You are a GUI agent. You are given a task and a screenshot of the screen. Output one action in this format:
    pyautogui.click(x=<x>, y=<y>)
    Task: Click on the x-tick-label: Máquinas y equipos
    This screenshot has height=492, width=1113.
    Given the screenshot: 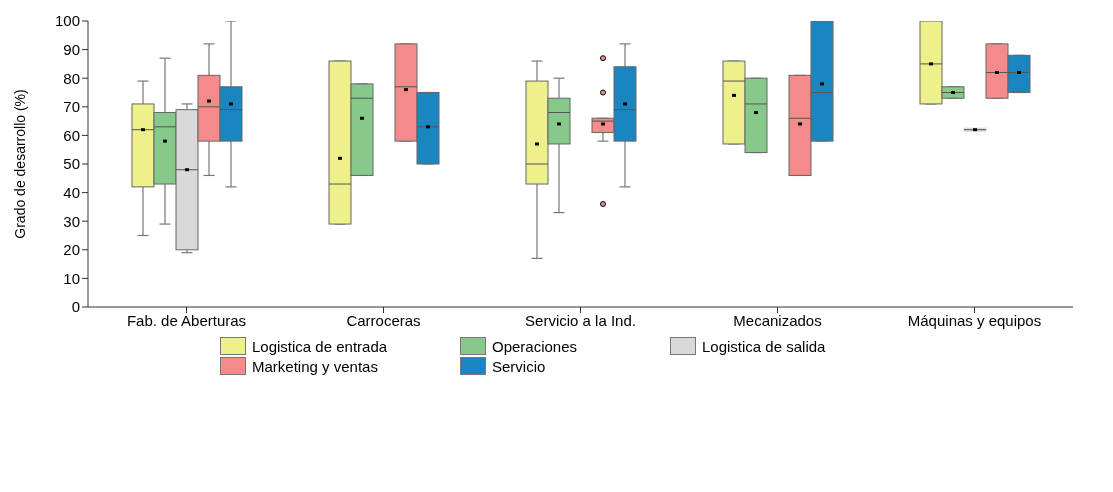 What is the action you would take?
    pyautogui.click(x=974, y=320)
    